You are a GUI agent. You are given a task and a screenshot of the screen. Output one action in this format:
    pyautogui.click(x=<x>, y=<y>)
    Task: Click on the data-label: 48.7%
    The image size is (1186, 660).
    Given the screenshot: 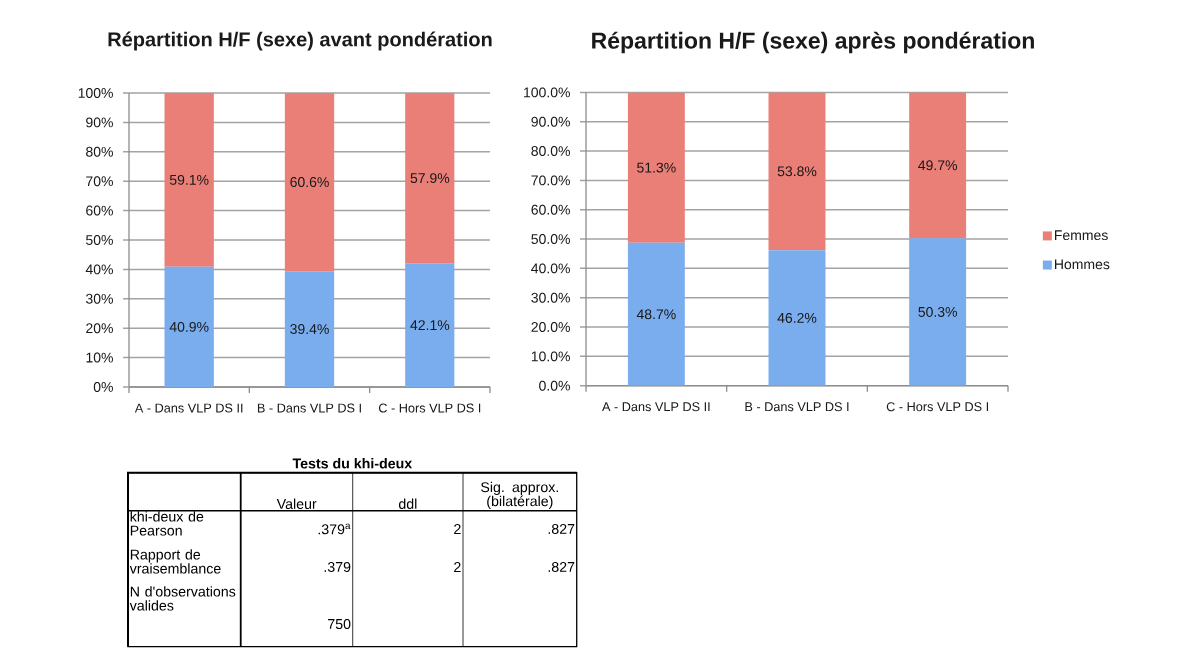 What is the action you would take?
    pyautogui.click(x=656, y=314)
    